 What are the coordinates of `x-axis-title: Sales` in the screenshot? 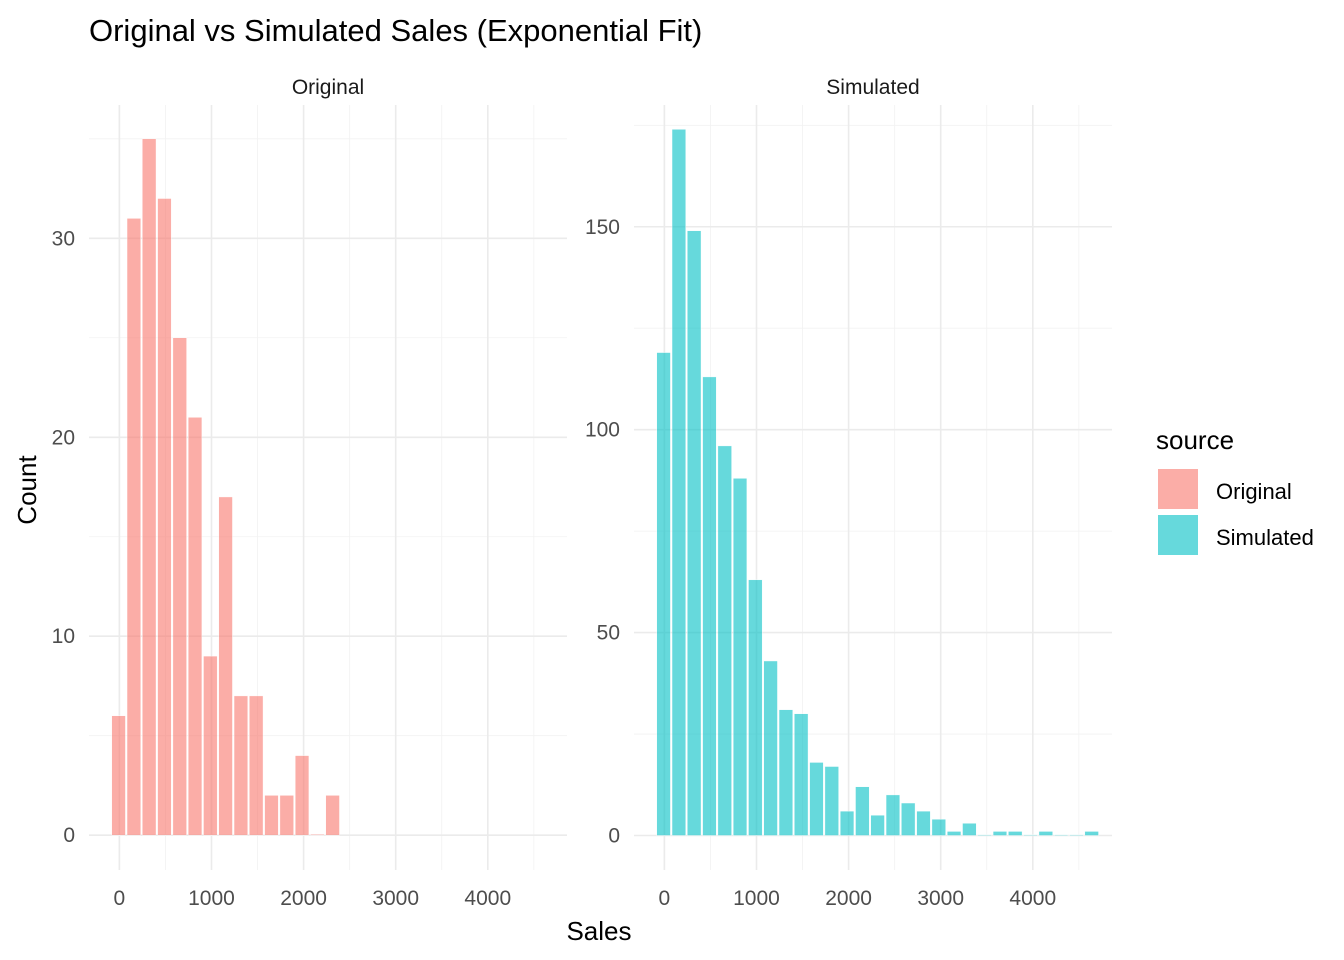 It's located at (598, 931).